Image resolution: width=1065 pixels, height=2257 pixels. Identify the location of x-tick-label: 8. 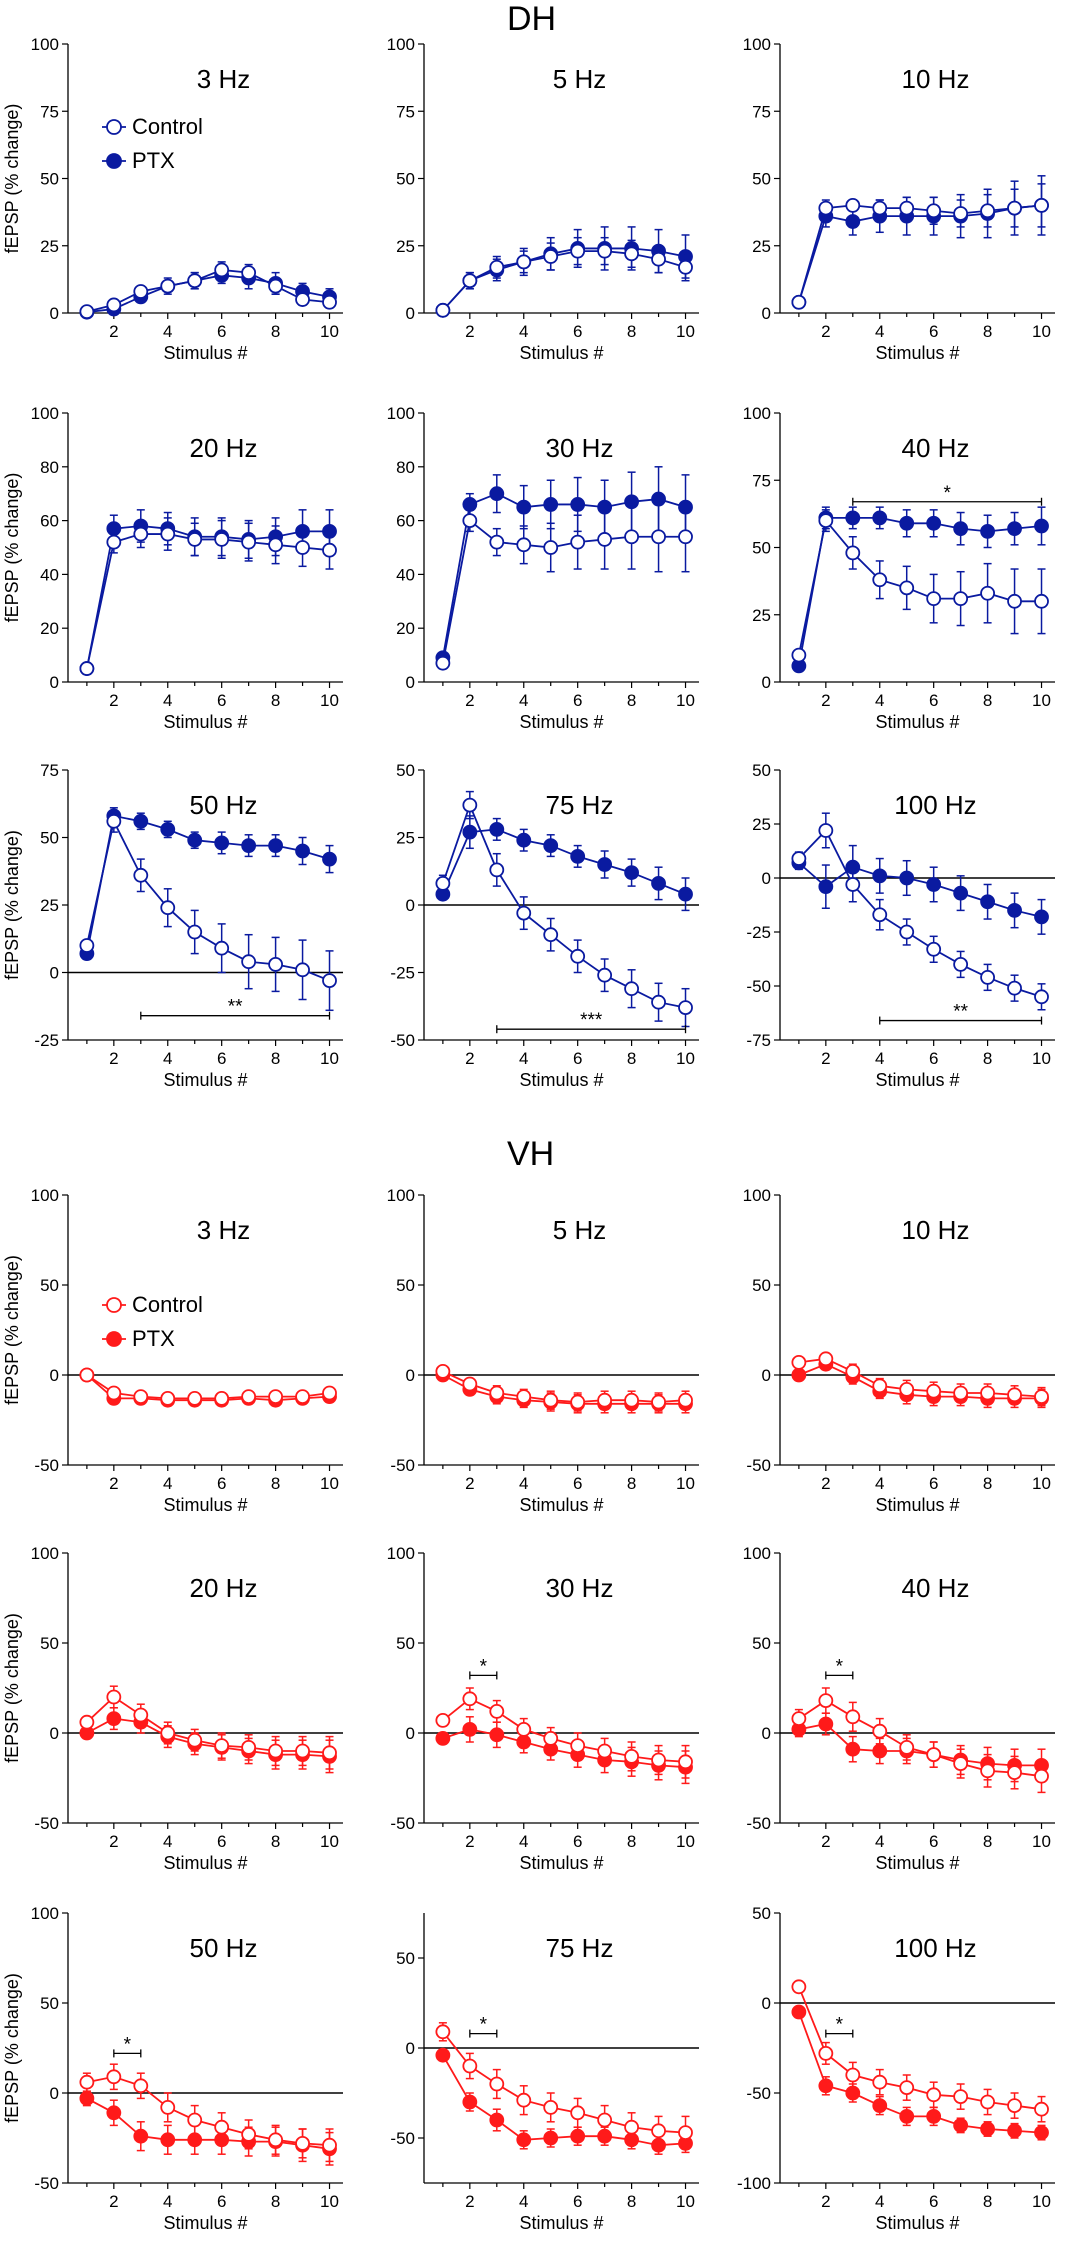
(987, 331).